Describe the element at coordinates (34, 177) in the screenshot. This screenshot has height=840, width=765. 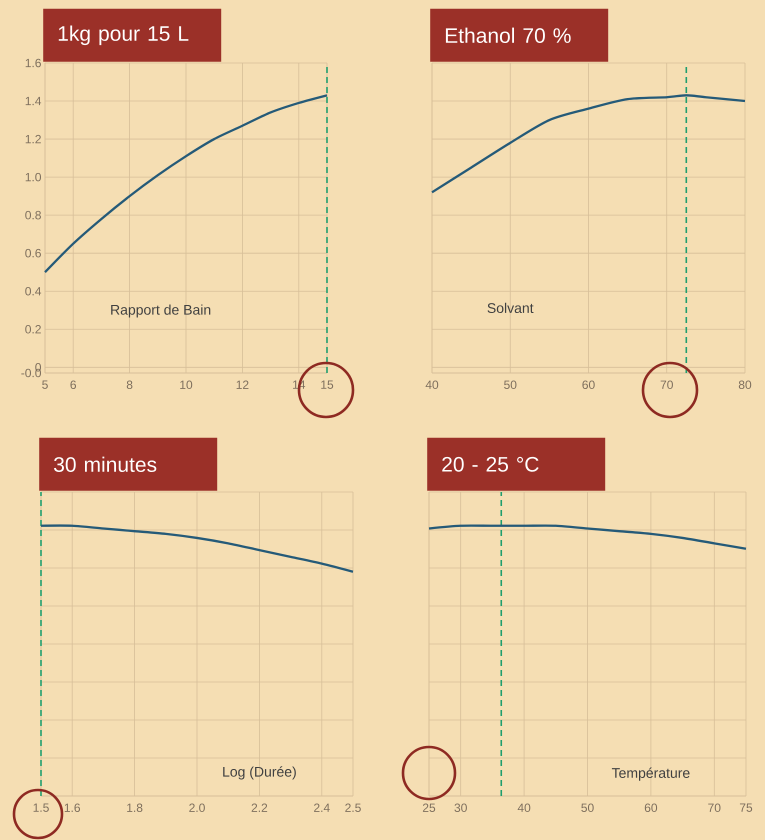
I see `y-tick-label: 1.0` at that location.